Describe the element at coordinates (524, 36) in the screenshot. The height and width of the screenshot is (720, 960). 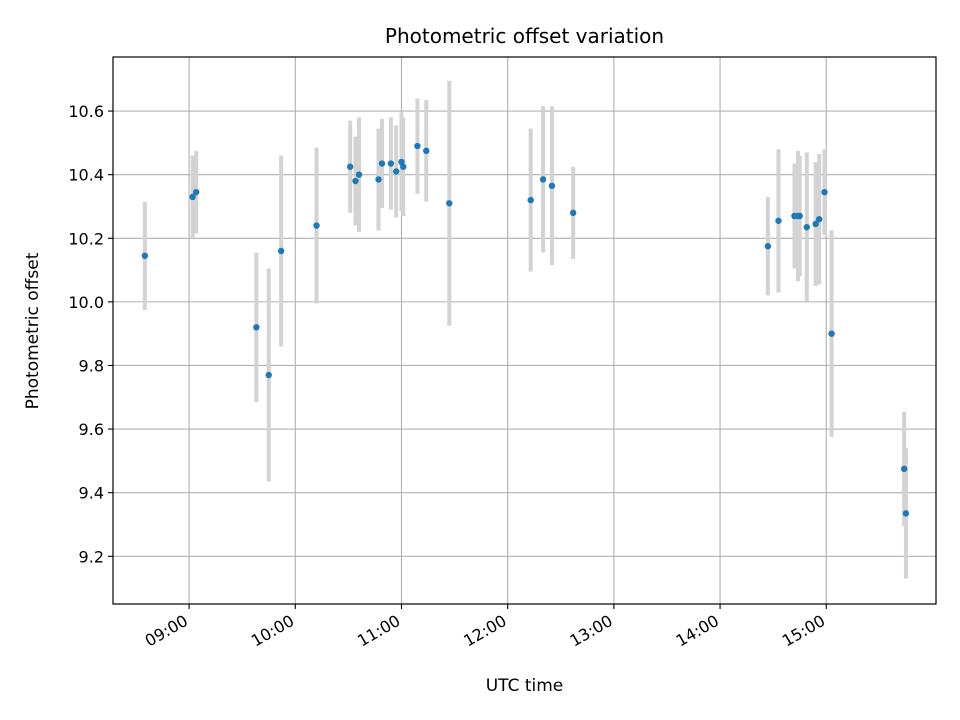
I see `chart-title: Photometric offset variation` at that location.